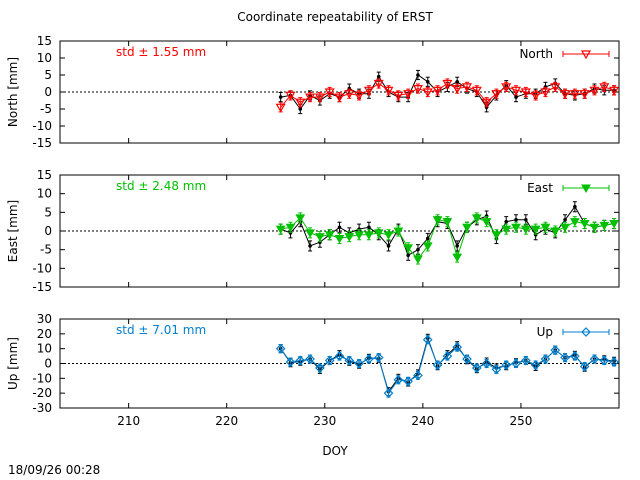 The image size is (640, 480). I want to click on y-tick-label-north: -10, so click(42, 126).